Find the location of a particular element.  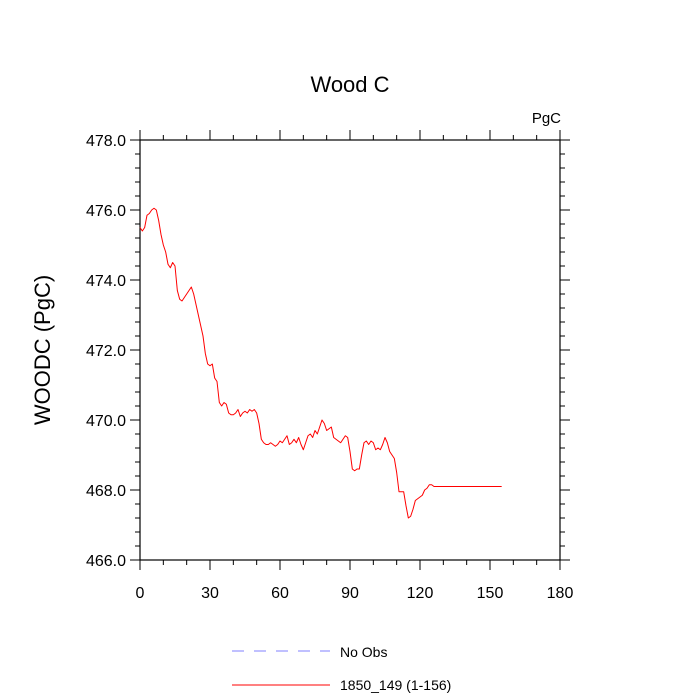

x-tick-label: 90 is located at coordinates (350, 593).